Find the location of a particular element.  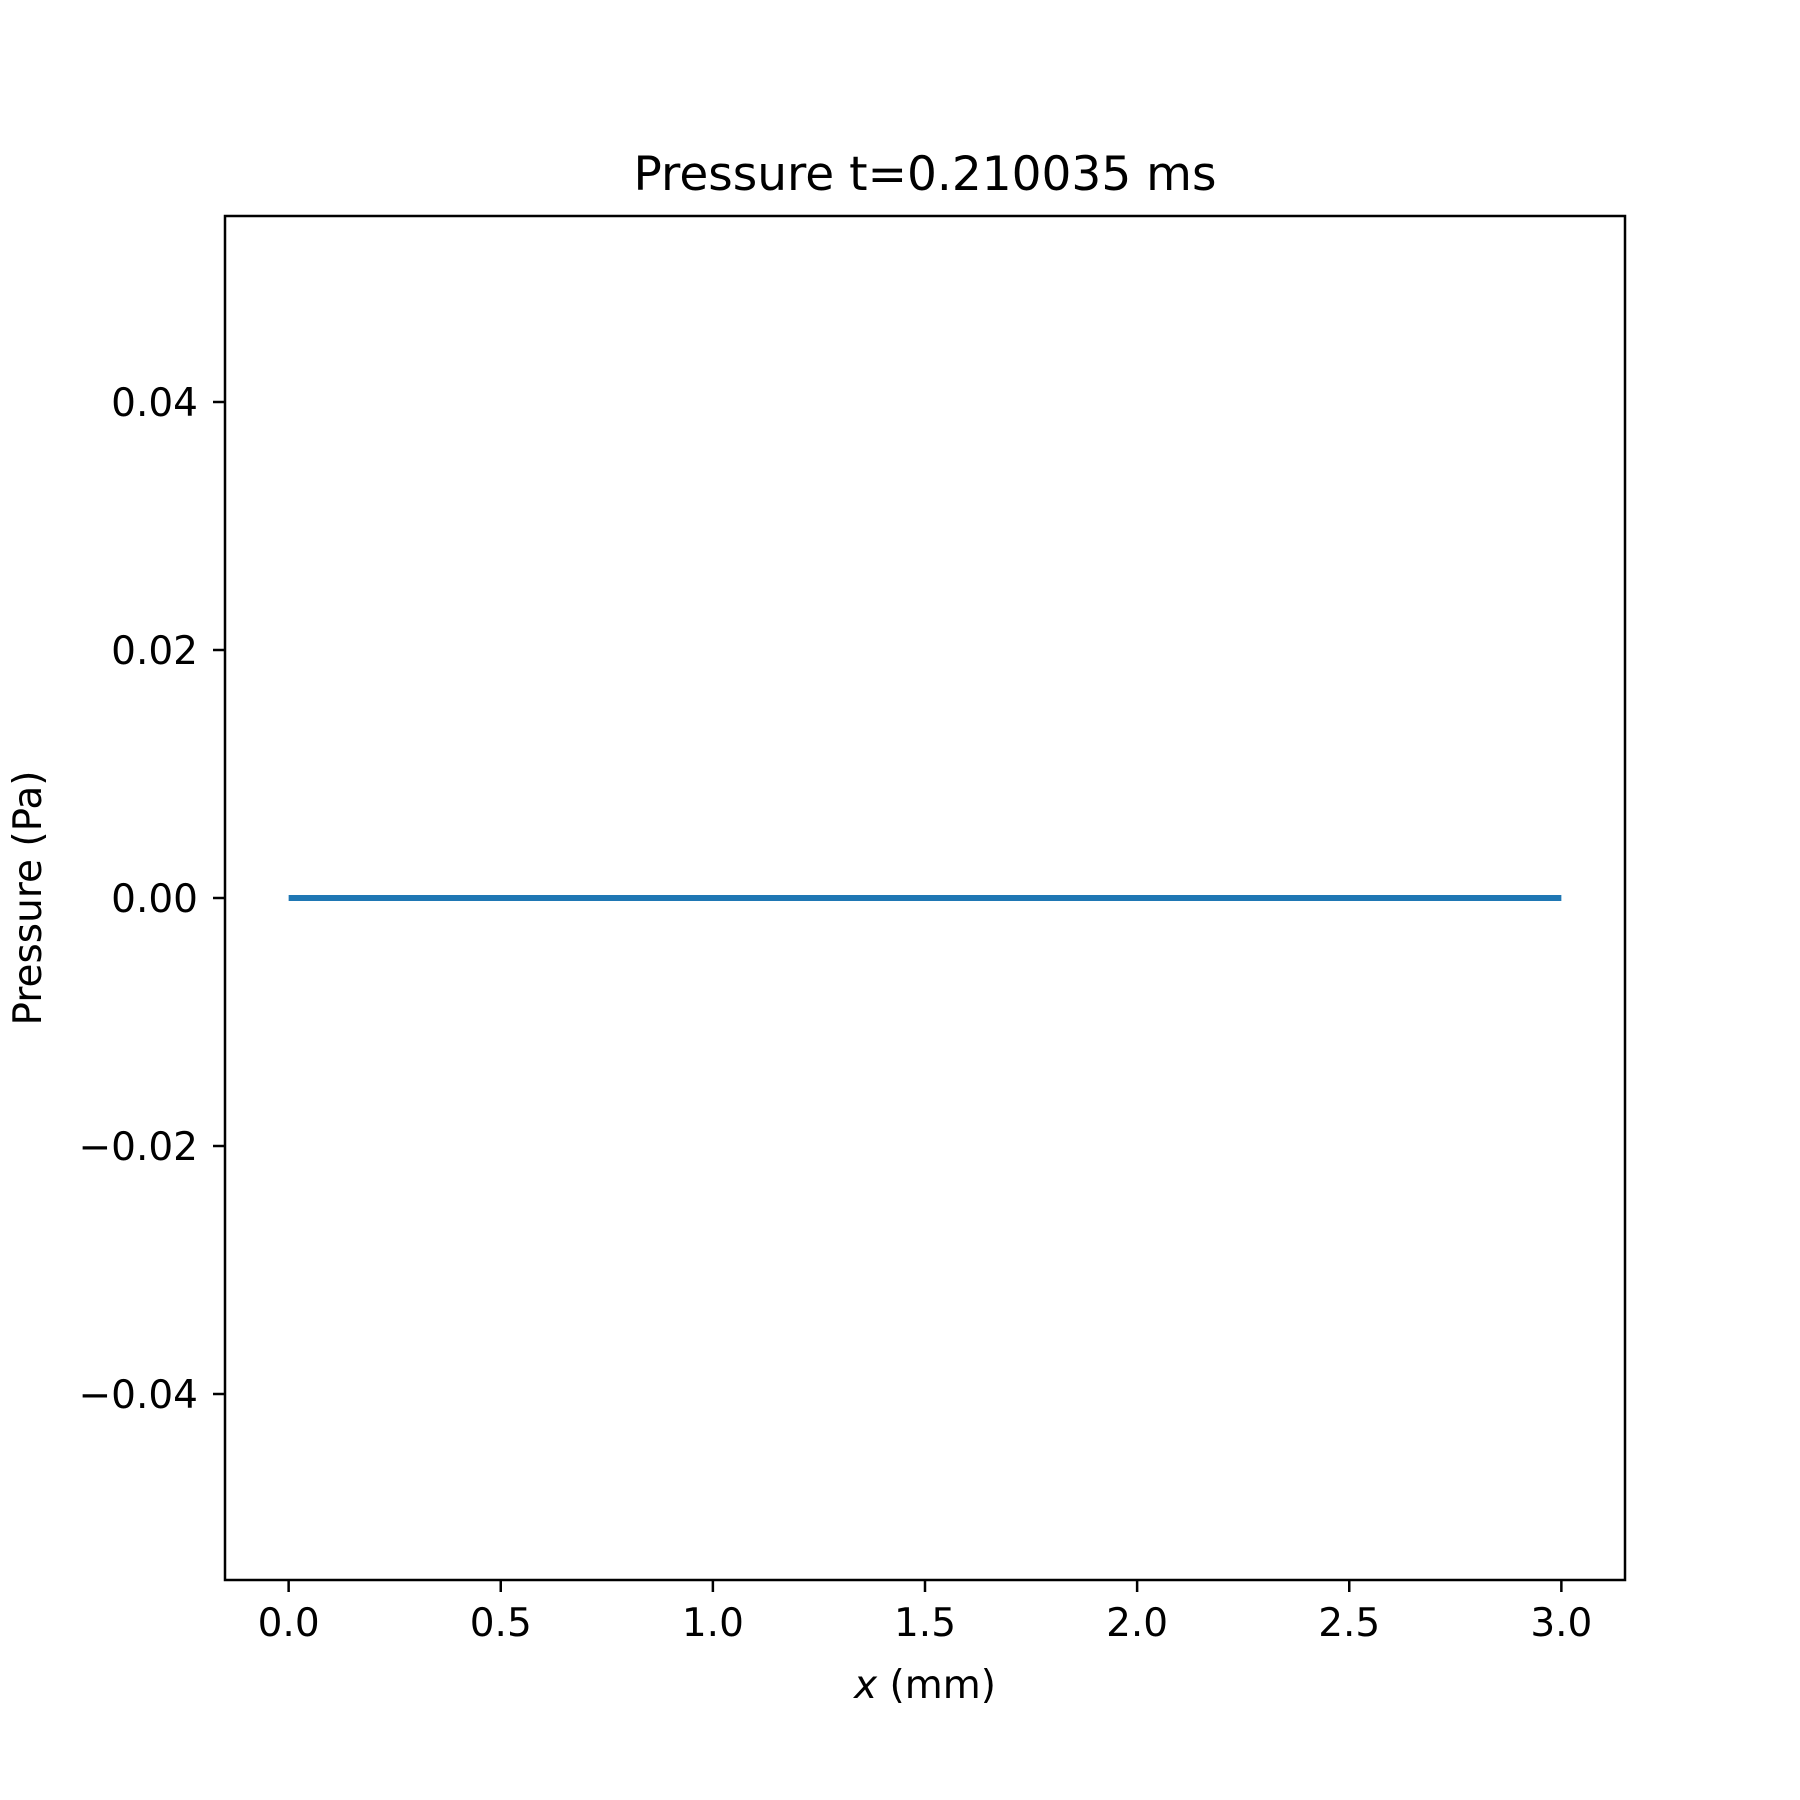

x-axis-ticks: 0.0 0.5 1.0 1.5 2.0 2.5 3.0 is located at coordinates (925, 1613).